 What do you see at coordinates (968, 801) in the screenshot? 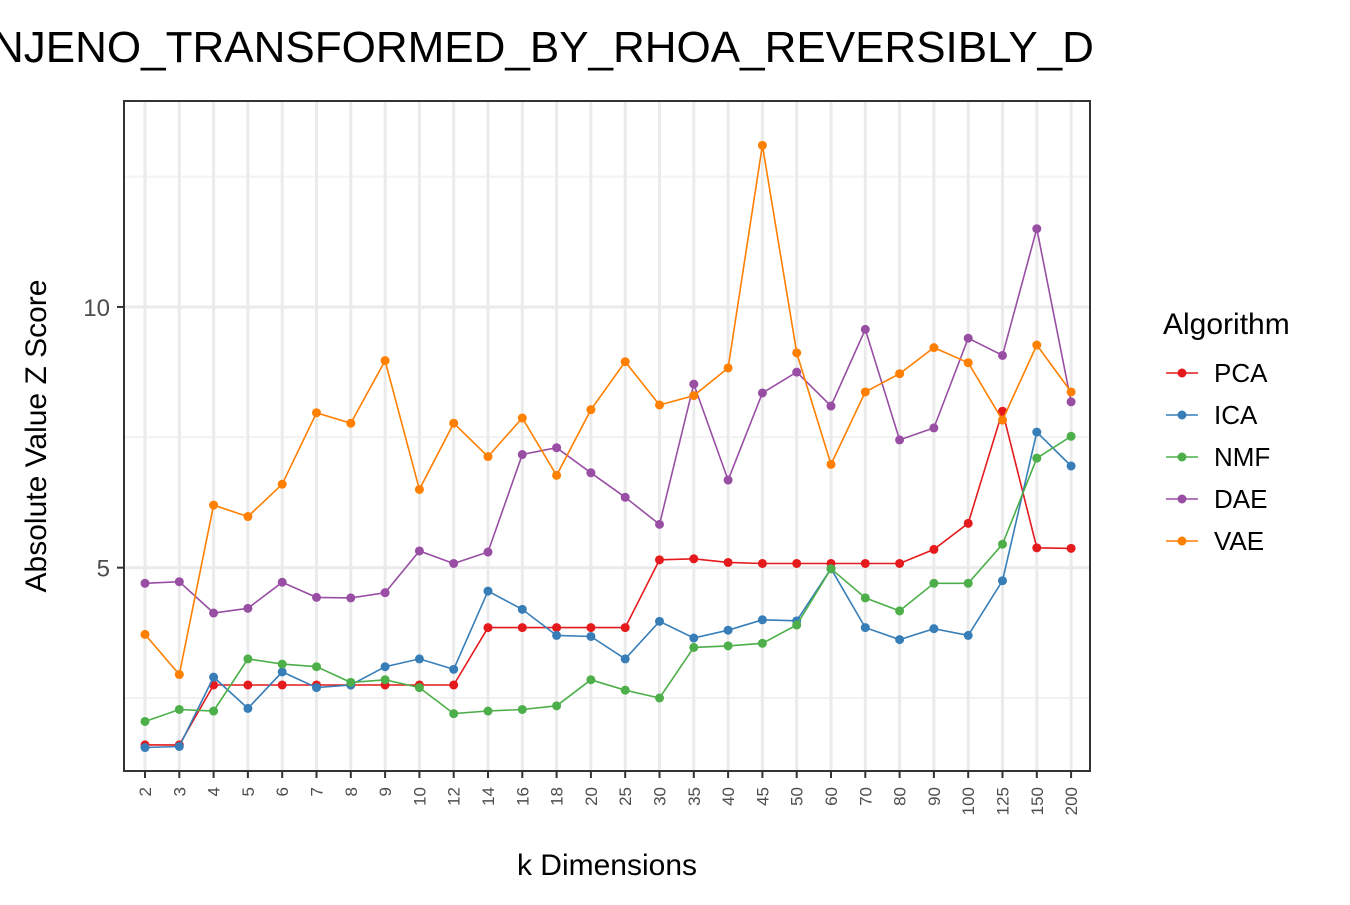
I see `x-tick-label: 100` at bounding box center [968, 801].